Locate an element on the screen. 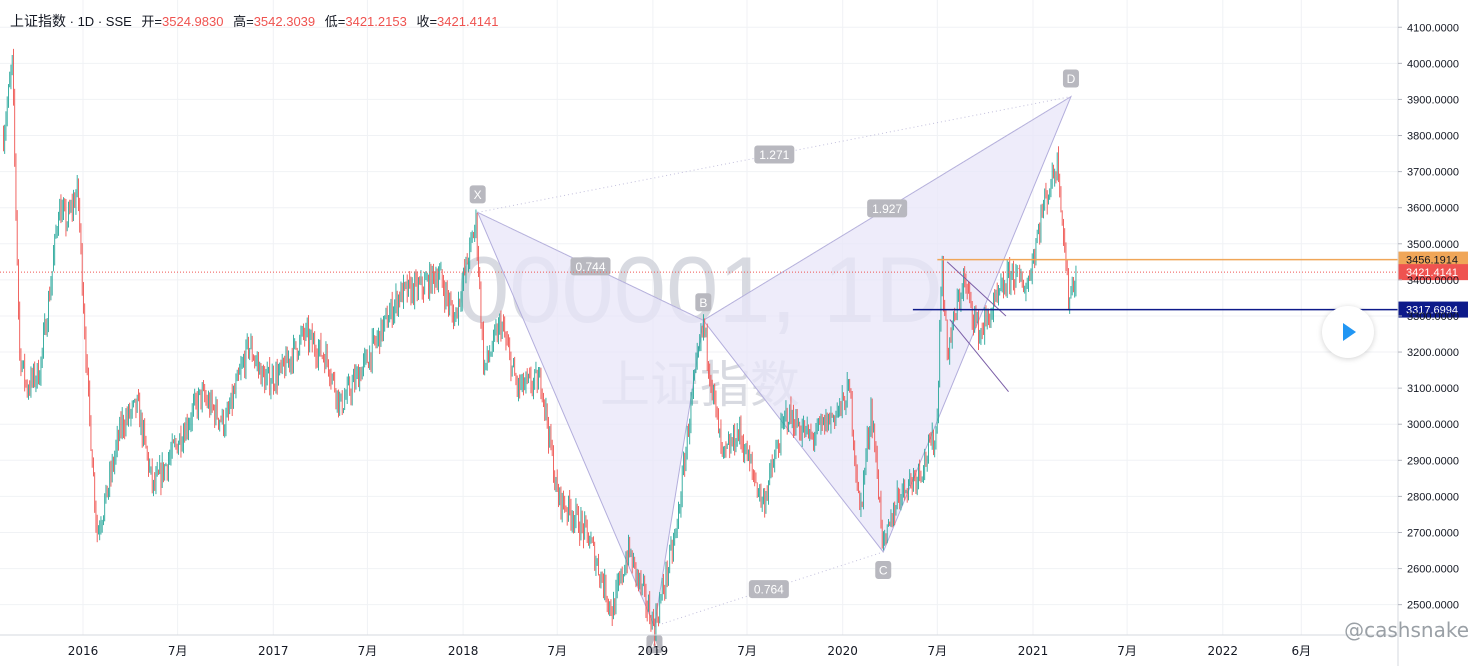 The height and width of the screenshot is (666, 1475). high-label: 高= is located at coordinates (243, 21).